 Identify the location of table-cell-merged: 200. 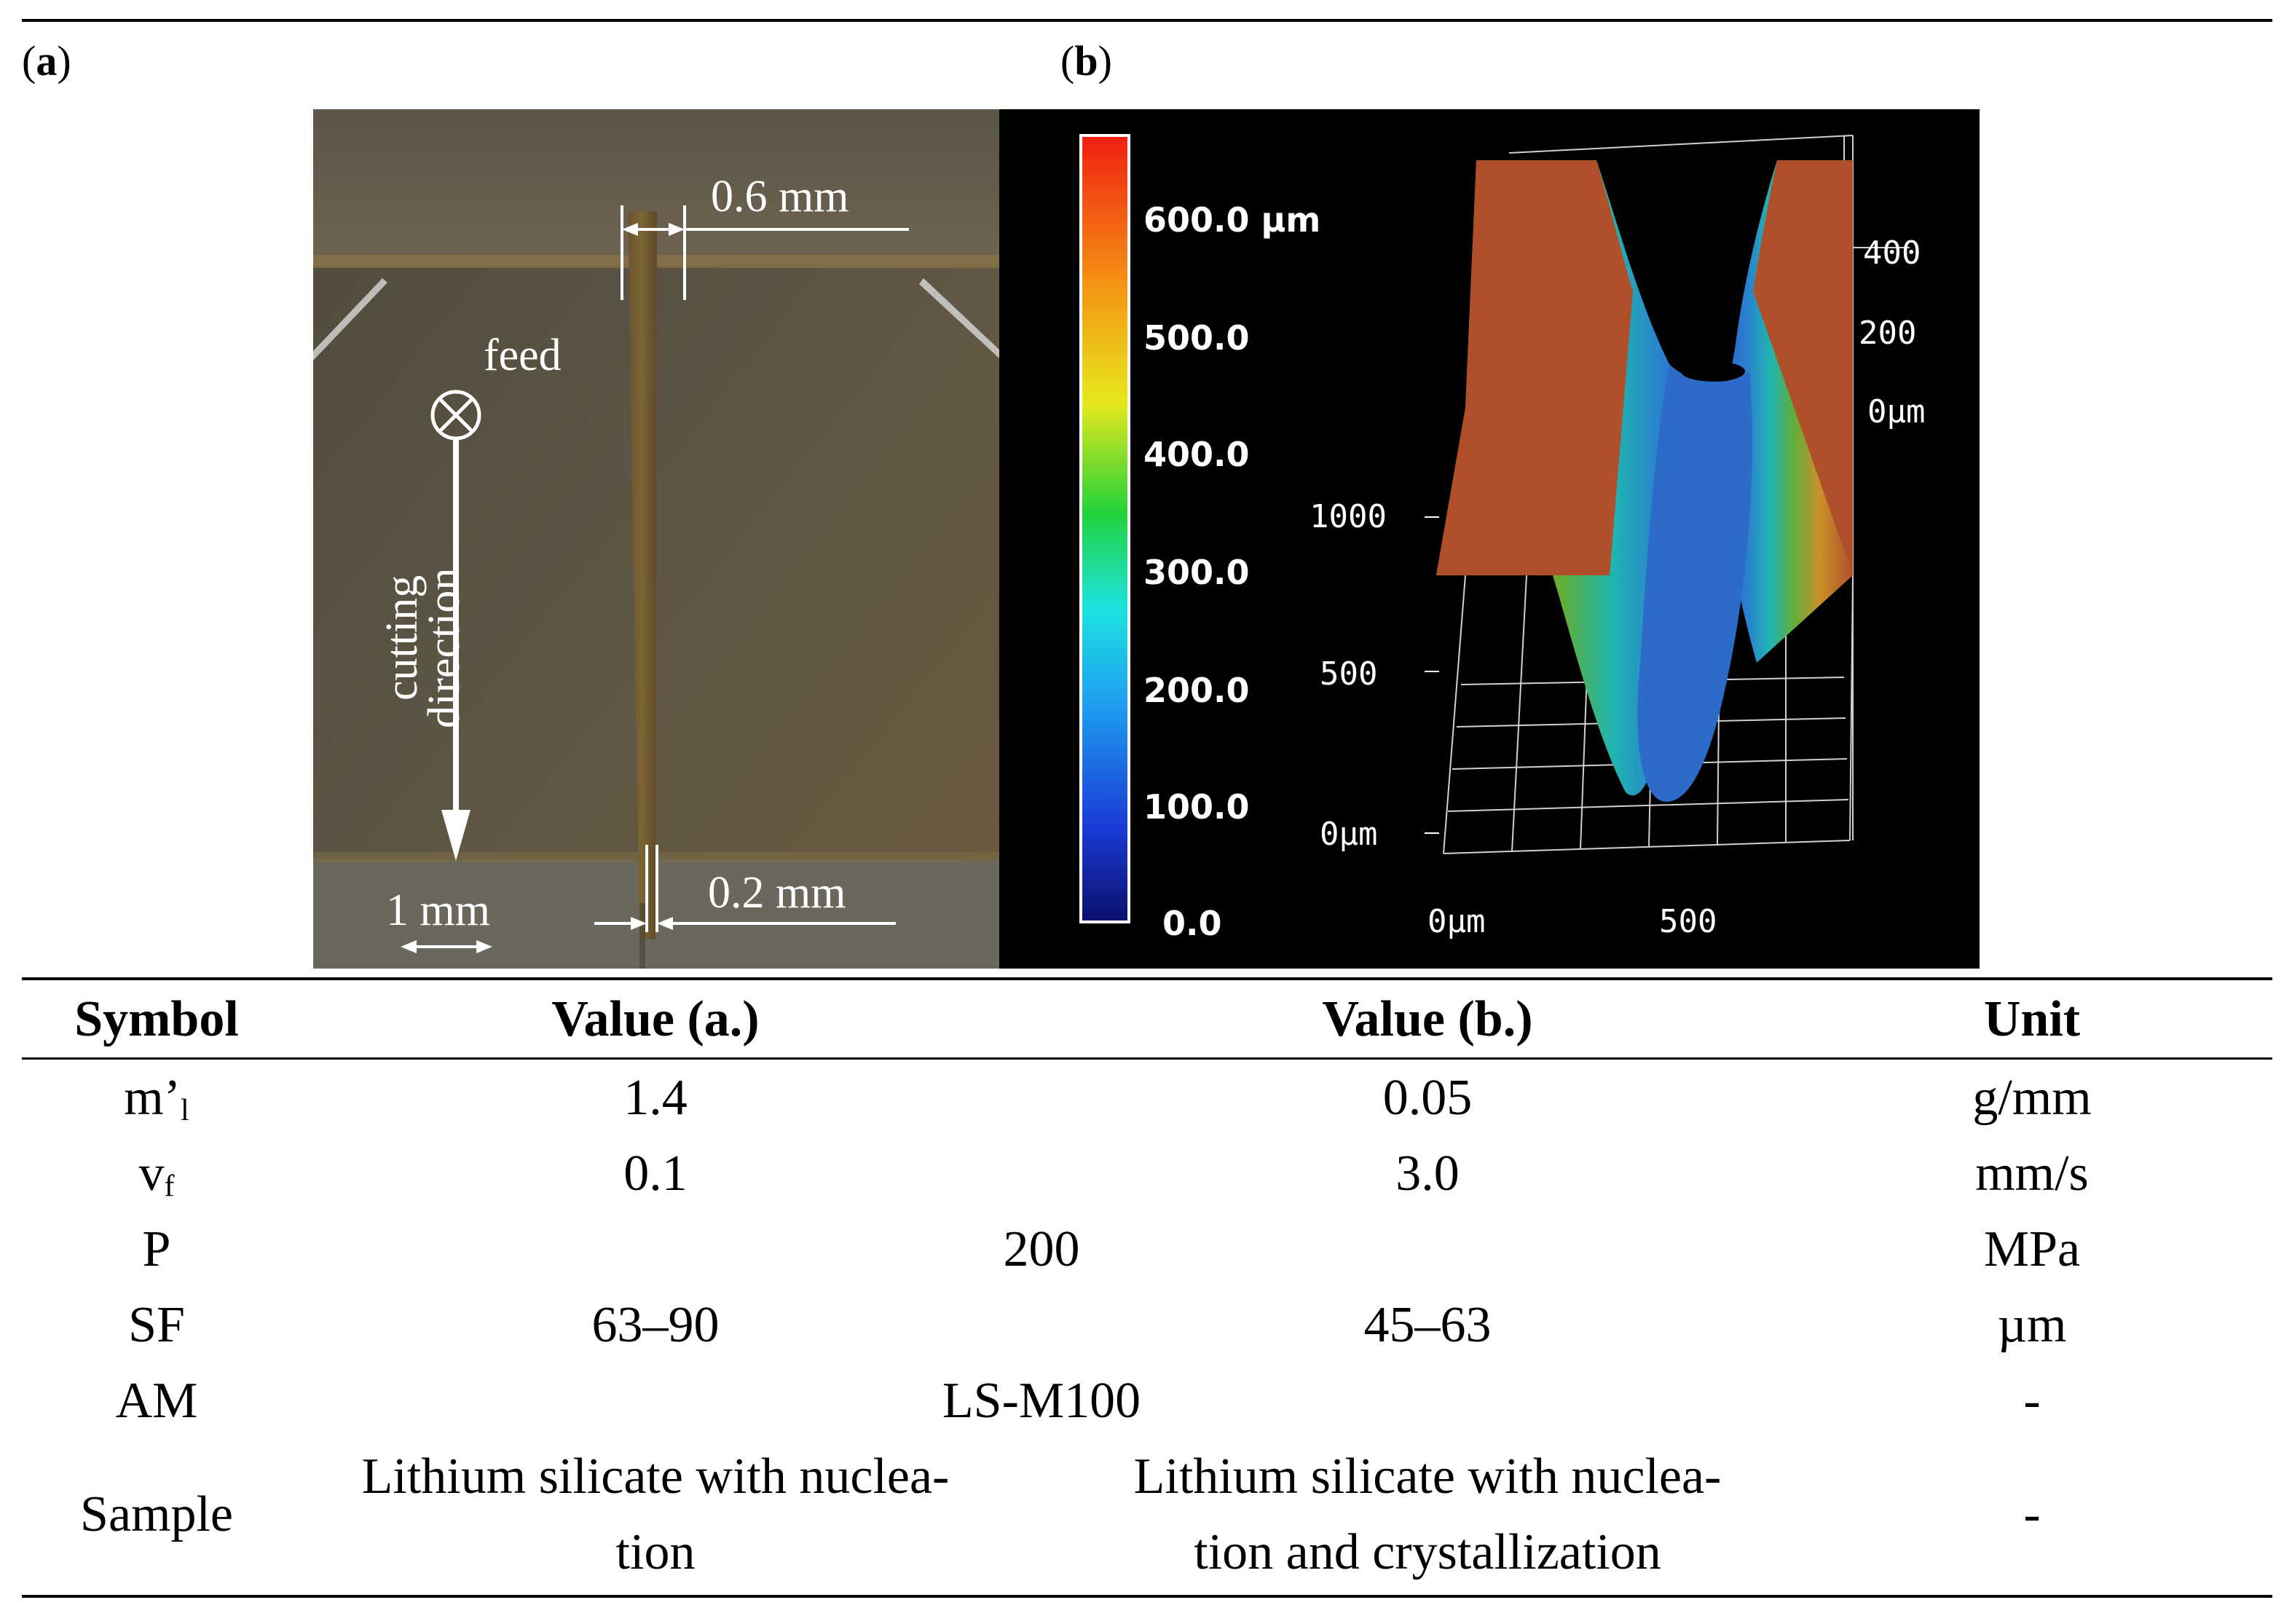
(1041, 1249).